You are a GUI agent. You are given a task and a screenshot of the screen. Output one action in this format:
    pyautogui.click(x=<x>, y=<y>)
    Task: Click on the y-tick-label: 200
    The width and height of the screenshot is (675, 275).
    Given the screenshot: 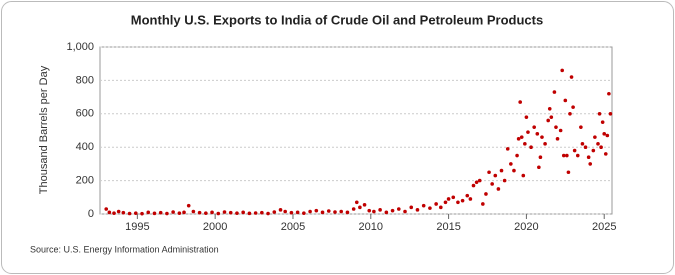 What is the action you would take?
    pyautogui.click(x=85, y=181)
    